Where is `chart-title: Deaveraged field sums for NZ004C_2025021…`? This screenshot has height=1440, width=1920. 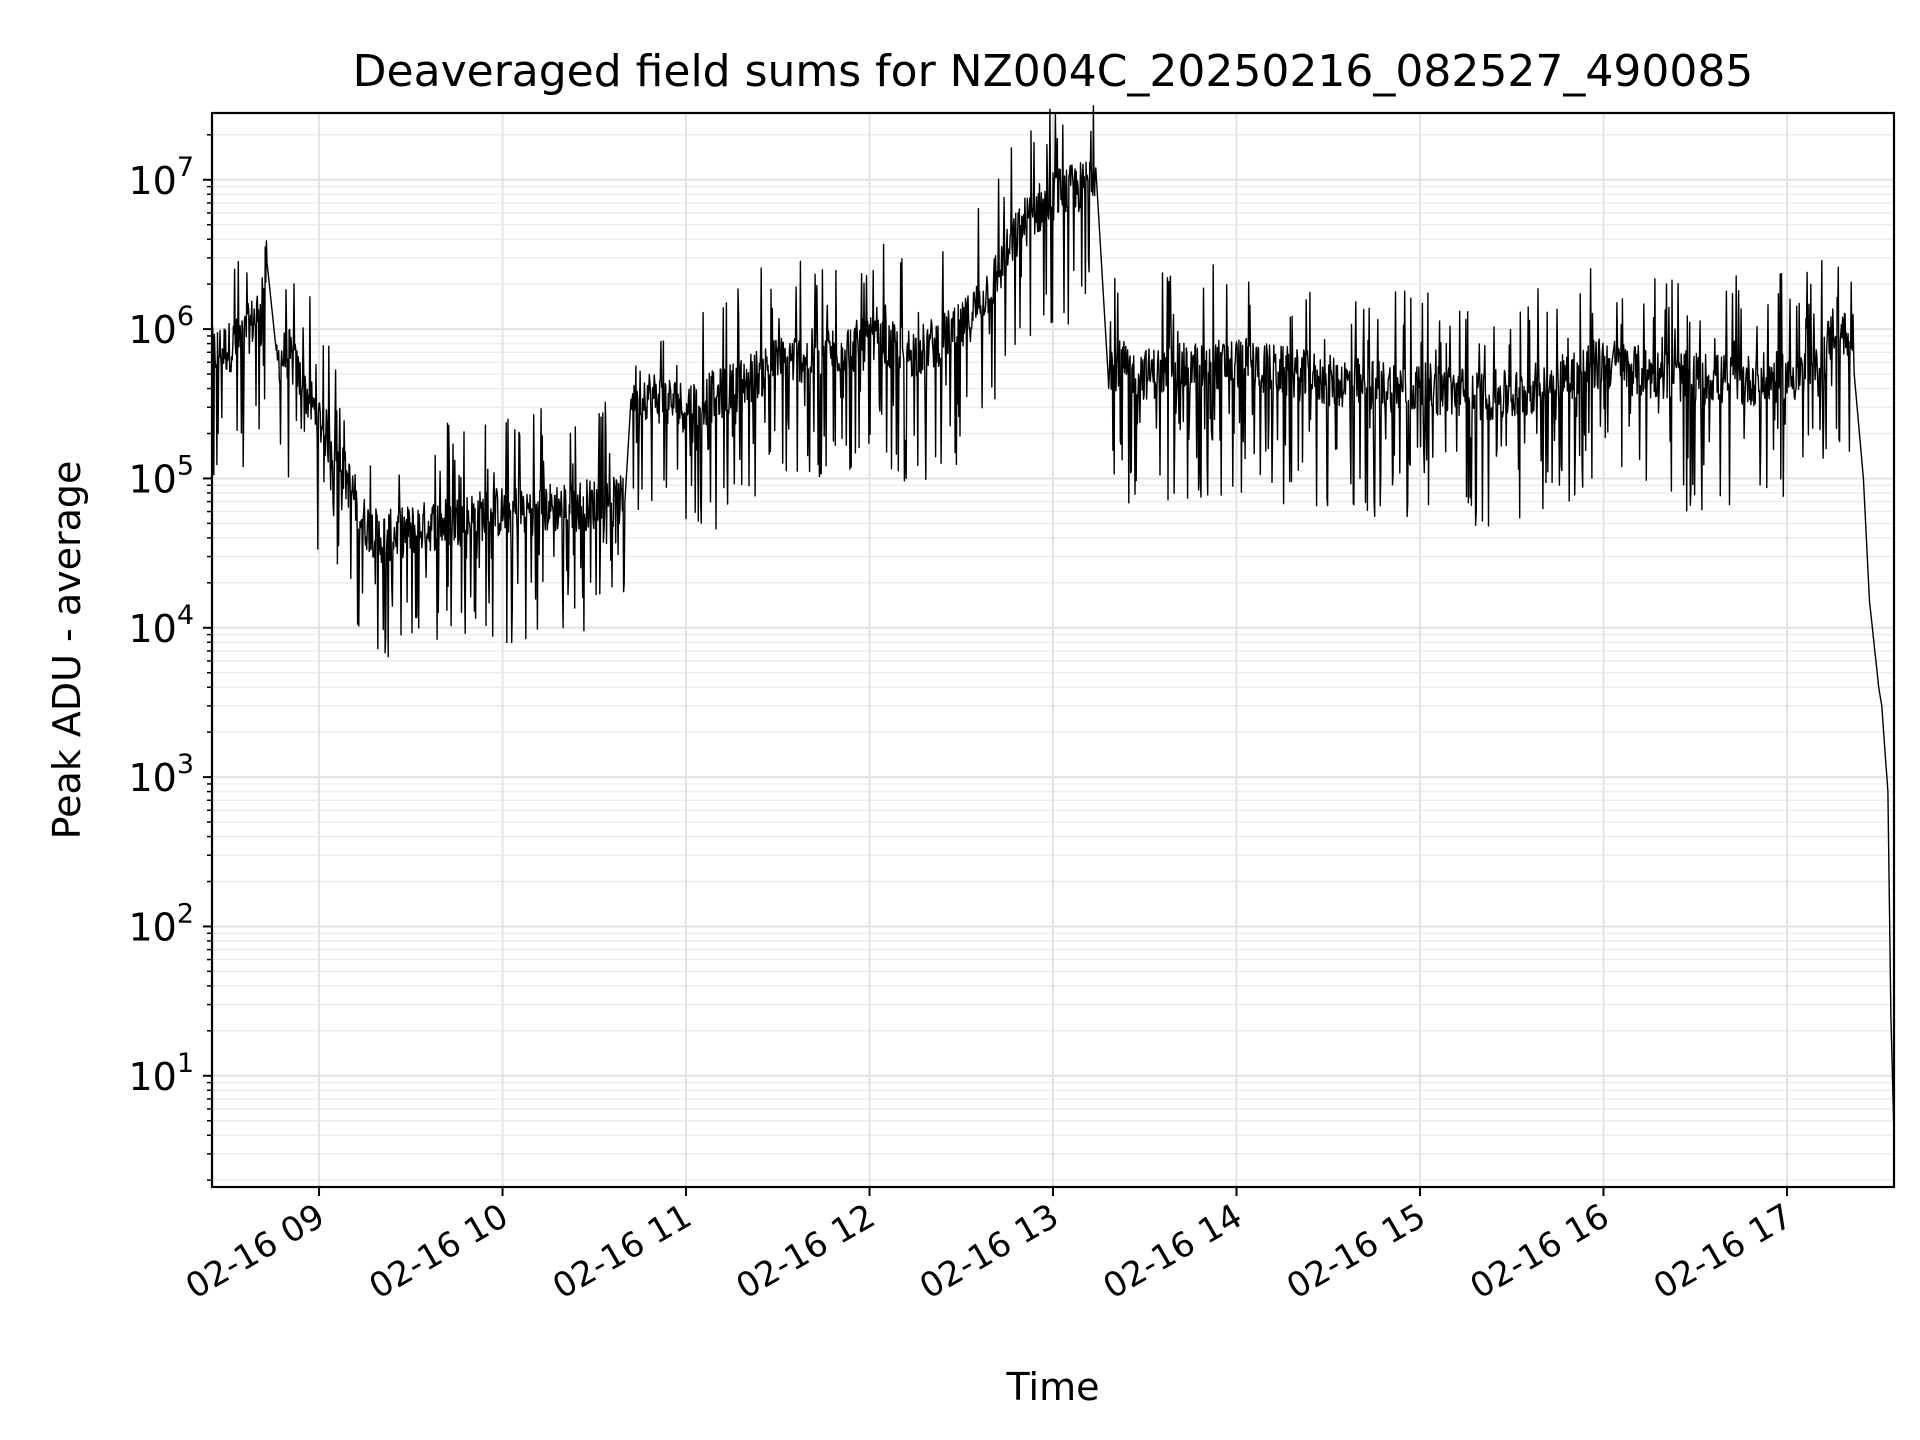 chart-title: Deaveraged field sums for NZ004C_2025021… is located at coordinates (1053, 71).